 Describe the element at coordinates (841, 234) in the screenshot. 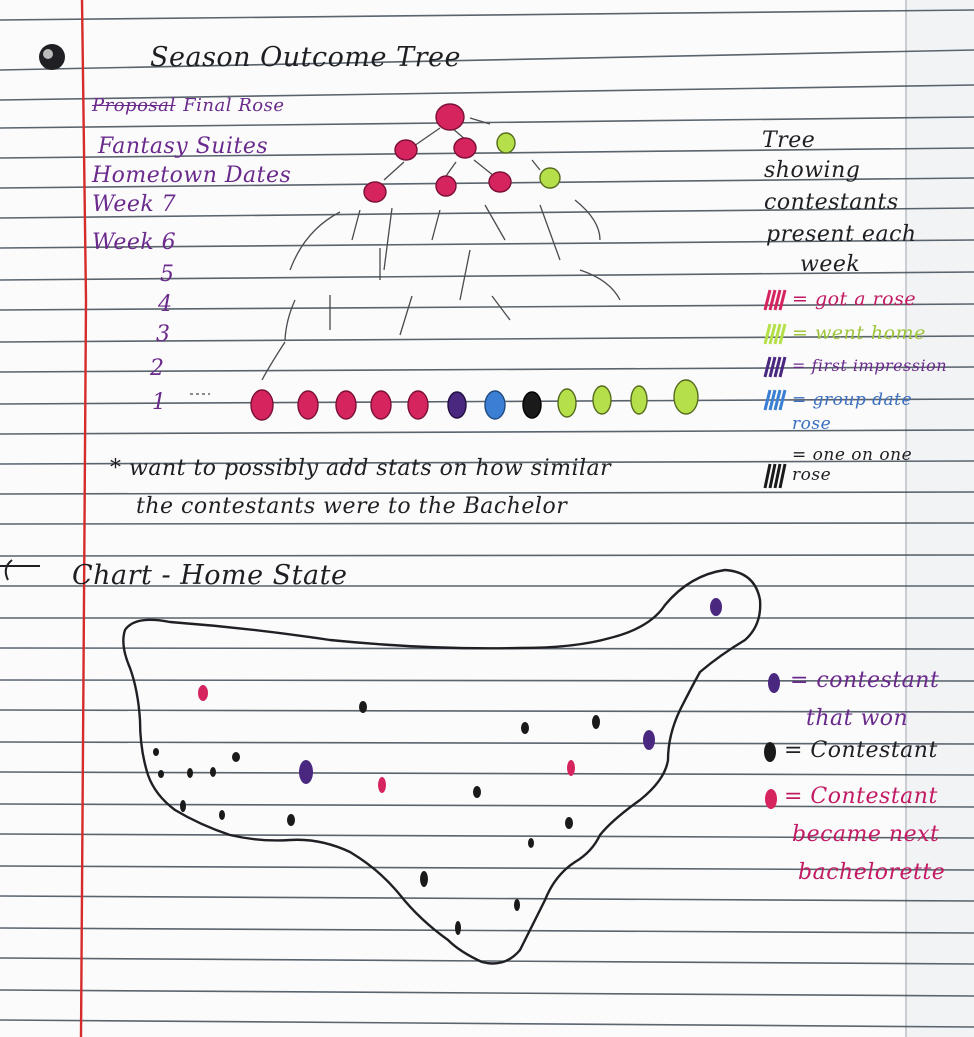

I see `side-note-line: present each` at that location.